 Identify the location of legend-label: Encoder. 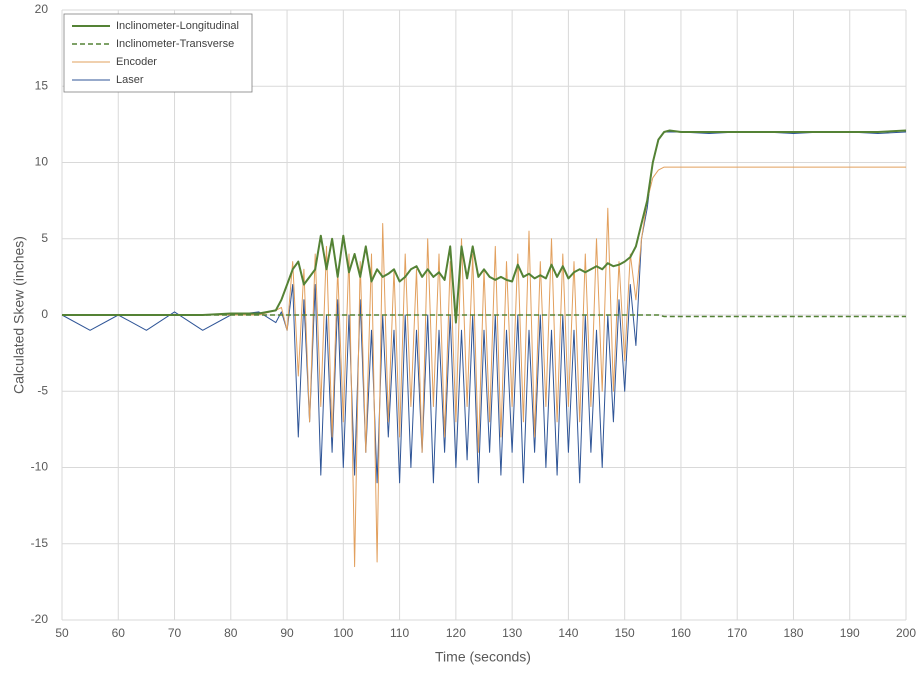
(136, 62).